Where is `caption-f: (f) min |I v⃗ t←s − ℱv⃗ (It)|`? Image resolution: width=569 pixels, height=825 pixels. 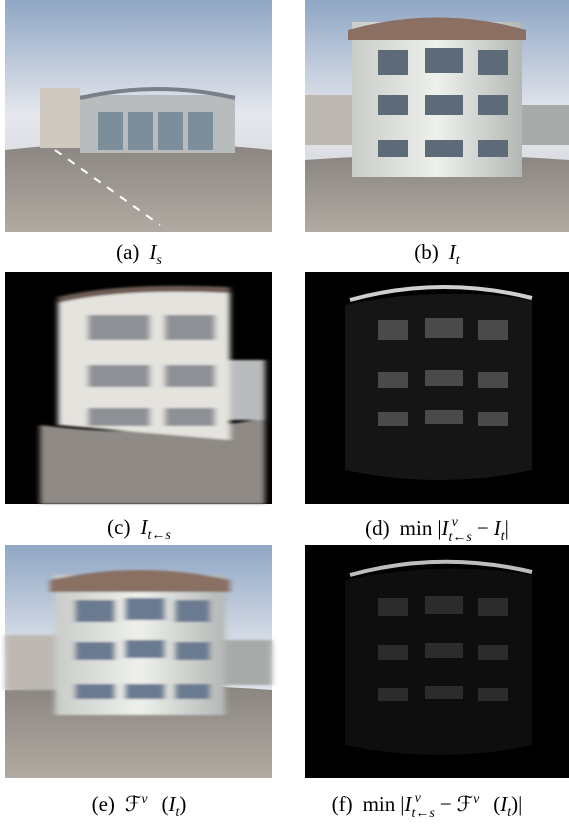
caption-f: (f) min |I v⃗ t←s − ℱv⃗ (It)| is located at coordinates (423, 806).